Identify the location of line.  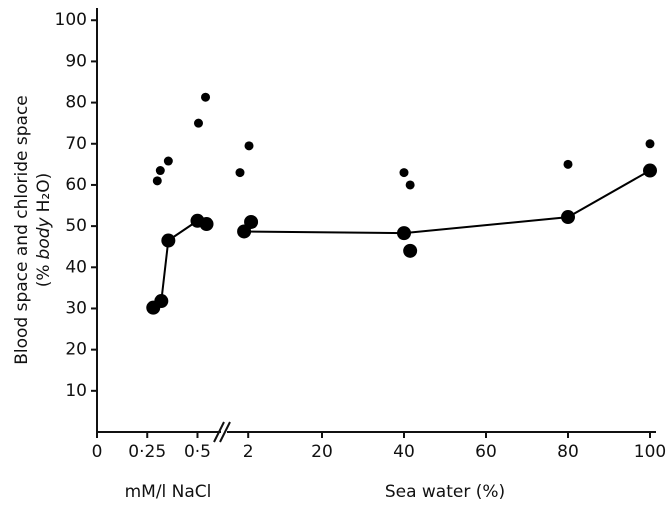
(447, 202).